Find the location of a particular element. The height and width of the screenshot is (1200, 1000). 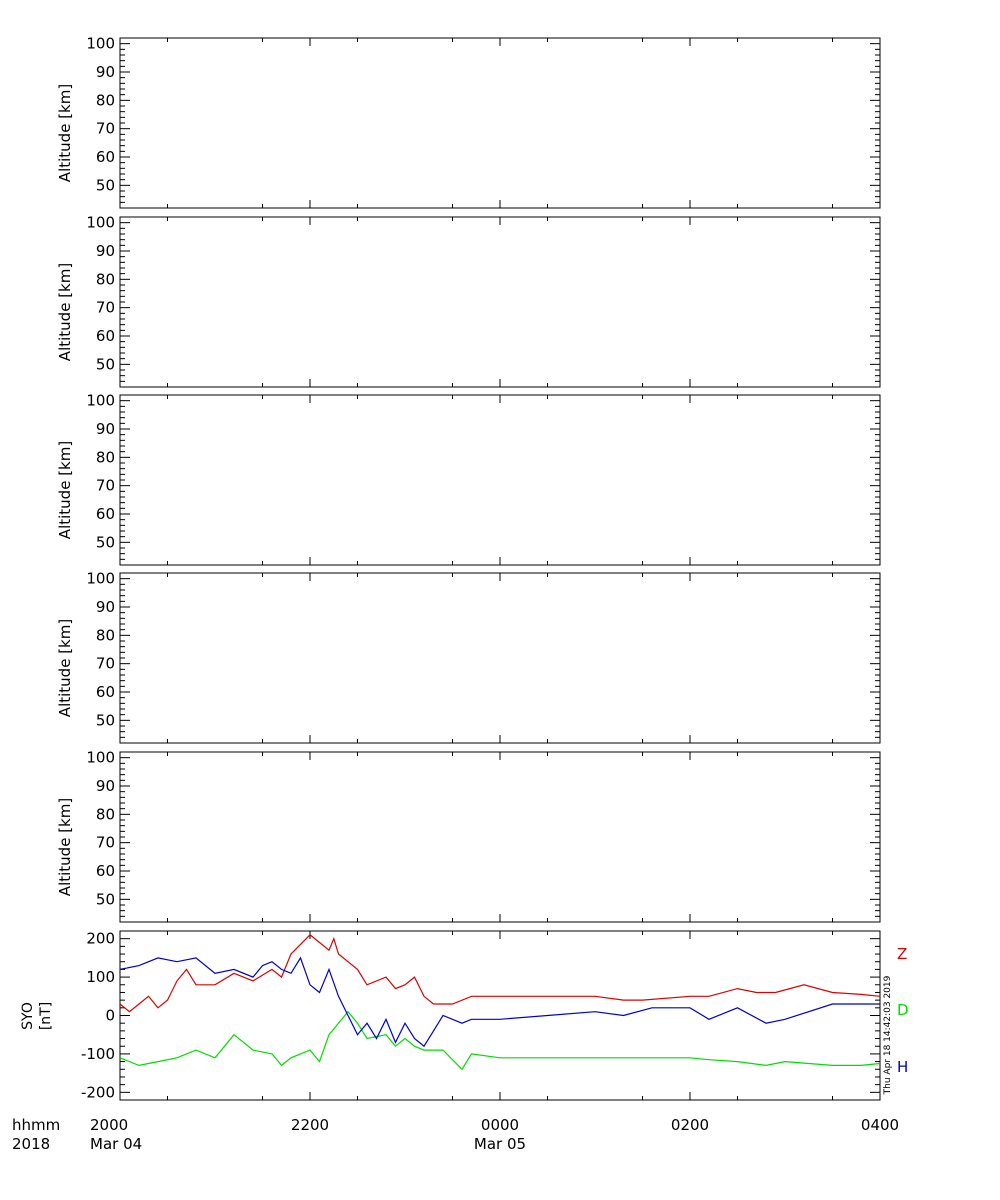

legend-label-H: H is located at coordinates (902, 1067).